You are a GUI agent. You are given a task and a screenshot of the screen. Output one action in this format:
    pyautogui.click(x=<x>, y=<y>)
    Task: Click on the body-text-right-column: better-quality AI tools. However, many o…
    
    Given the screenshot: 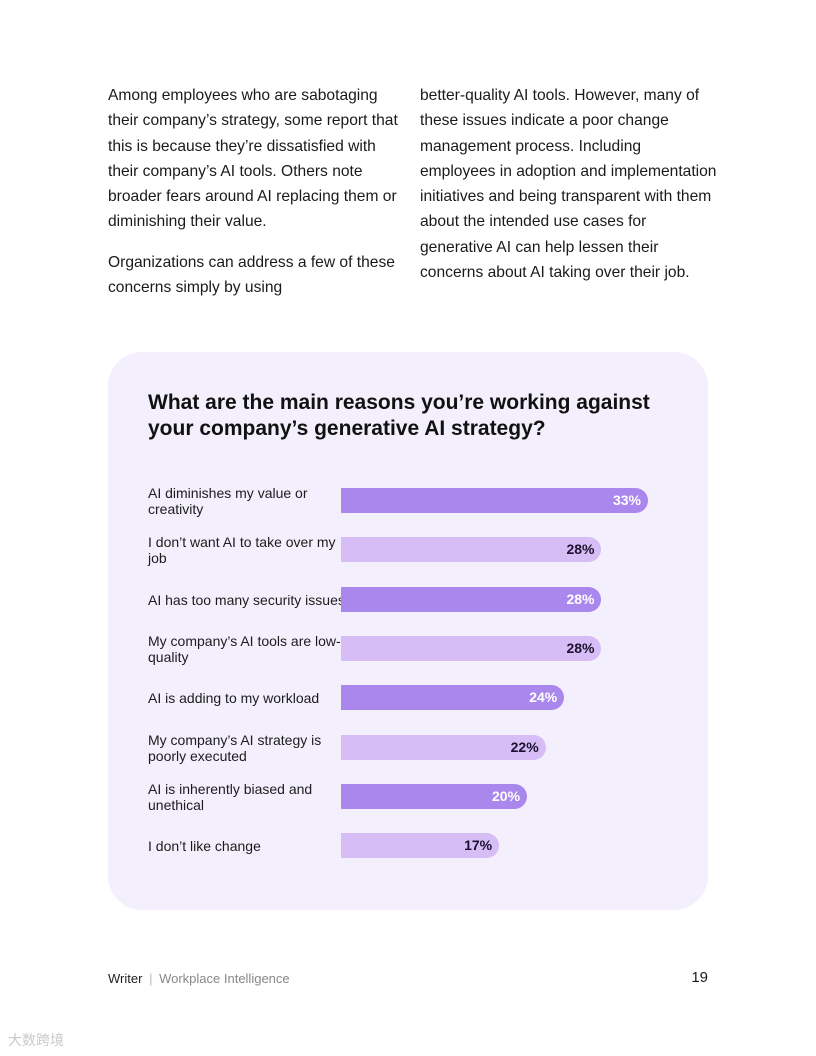 What is the action you would take?
    pyautogui.click(x=570, y=191)
    